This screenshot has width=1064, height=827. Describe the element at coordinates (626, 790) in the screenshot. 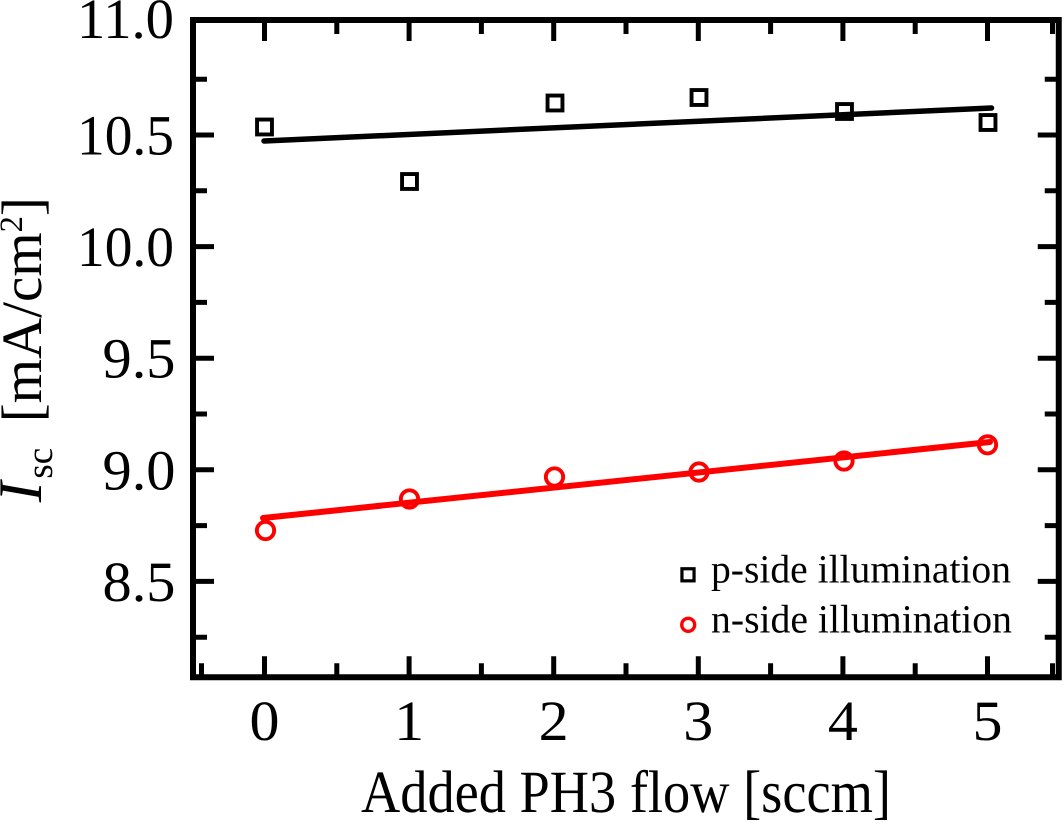

I see `svg-text: Added PH3 flow [sccm]` at that location.